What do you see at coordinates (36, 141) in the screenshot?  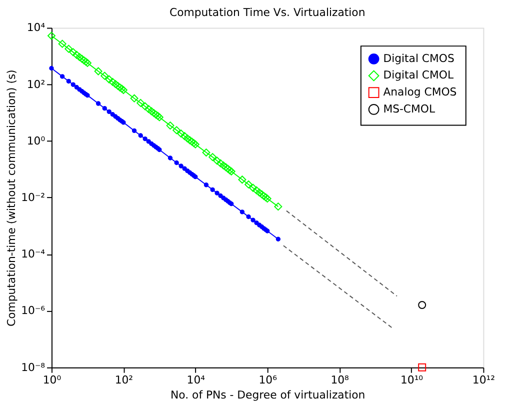 I see `y-tick-label: 10⁰` at bounding box center [36, 141].